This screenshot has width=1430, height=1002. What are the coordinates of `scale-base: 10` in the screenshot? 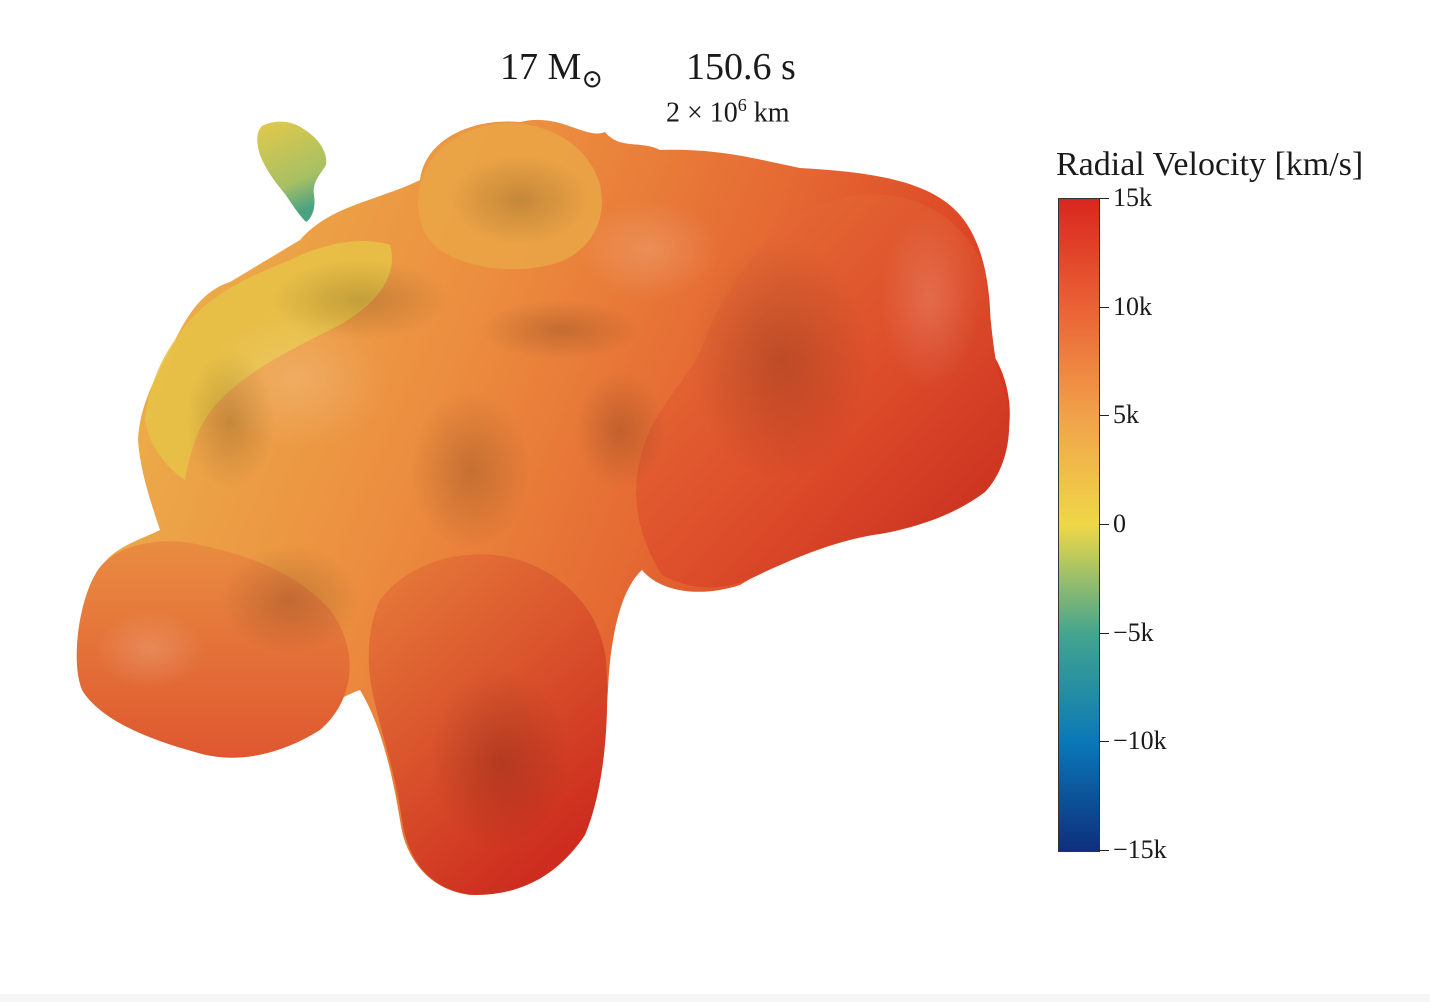 It's located at (723, 113).